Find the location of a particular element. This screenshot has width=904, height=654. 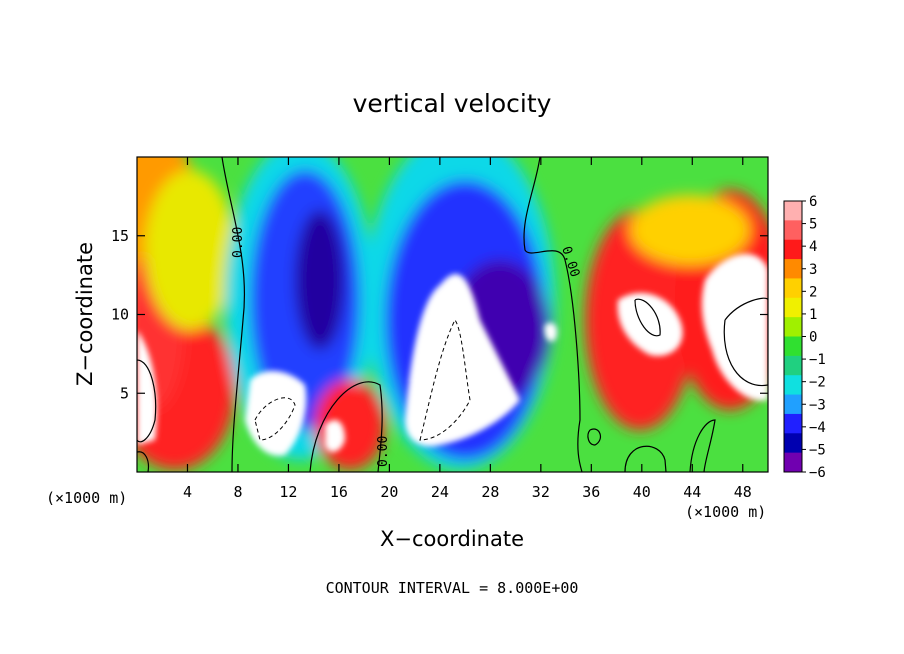

colorbar-tick-label: −1 is located at coordinates (817, 360).